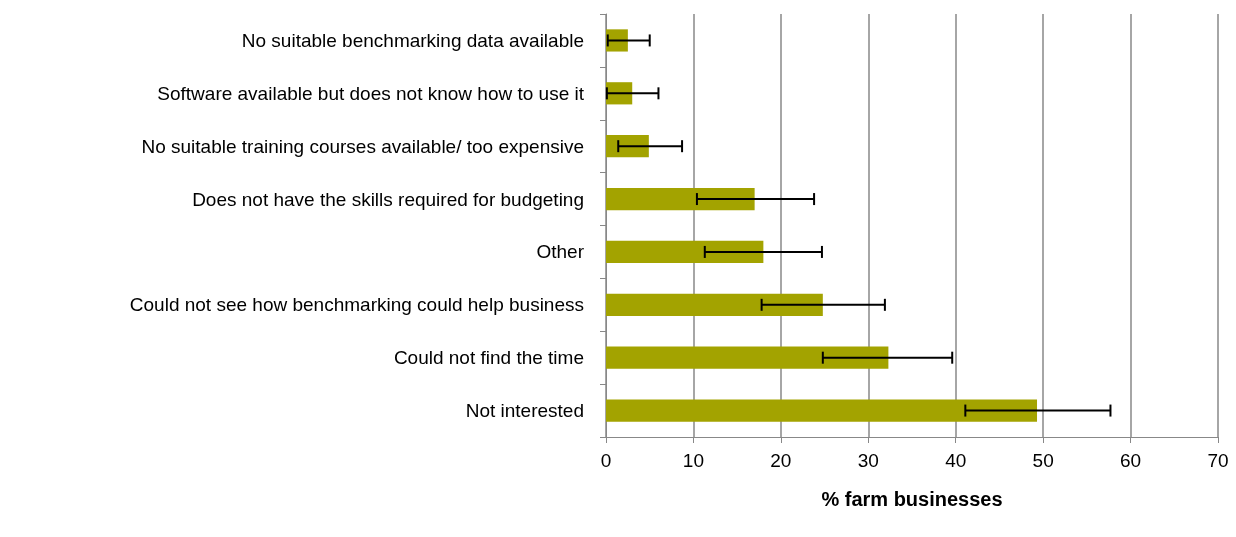 Image resolution: width=1236 pixels, height=537 pixels. Describe the element at coordinates (488, 358) in the screenshot. I see `y-tick-label: Could not find the time` at that location.